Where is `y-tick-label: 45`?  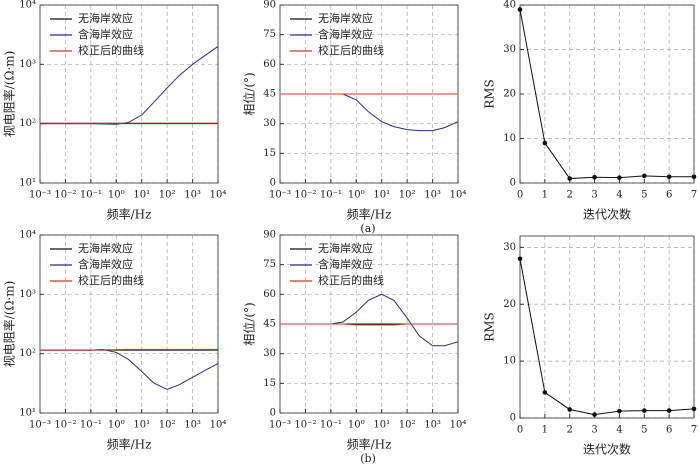
y-tick-label: 45 is located at coordinates (269, 94).